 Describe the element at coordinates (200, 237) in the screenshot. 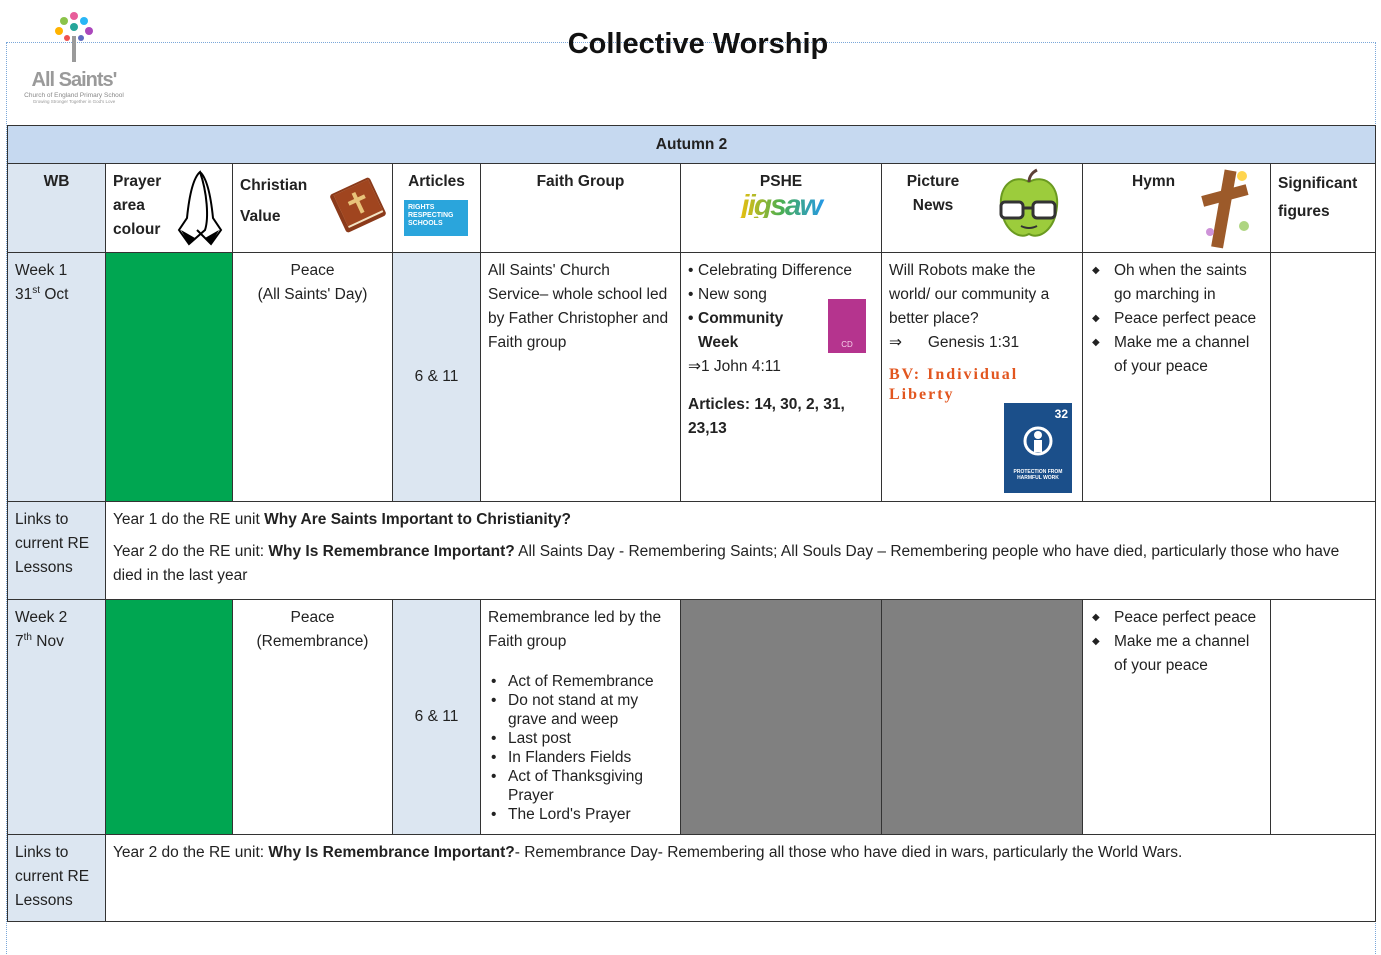

I see `path-element` at that location.